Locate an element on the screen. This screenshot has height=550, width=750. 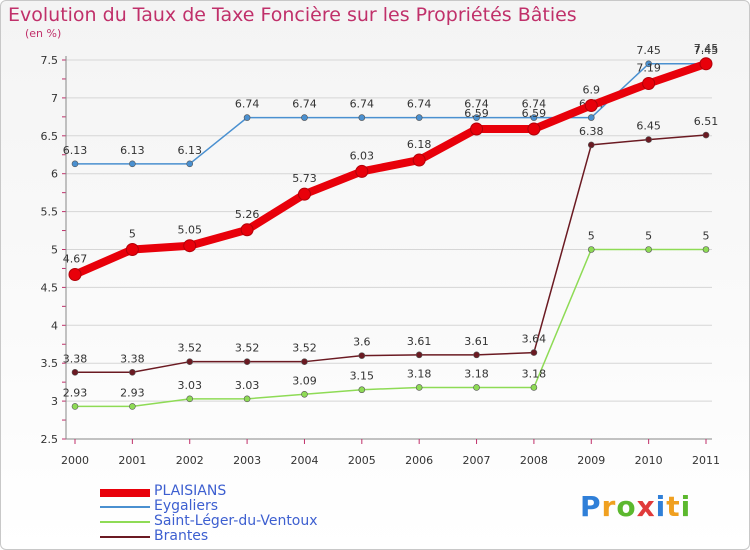
legend-swatch-brantes is located at coordinates (125, 537).